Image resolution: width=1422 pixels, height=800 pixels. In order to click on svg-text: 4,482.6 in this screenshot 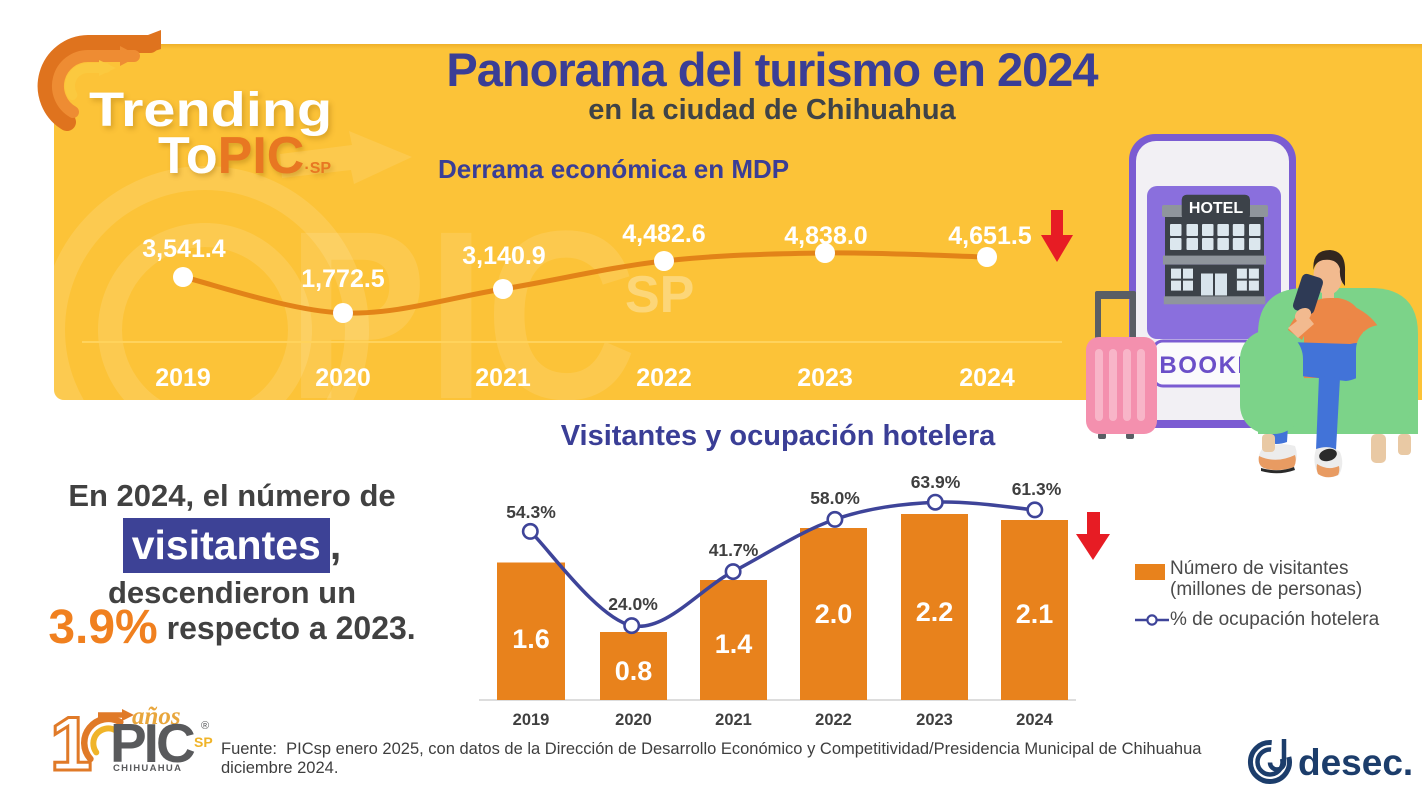, I will do `click(663, 234)`.